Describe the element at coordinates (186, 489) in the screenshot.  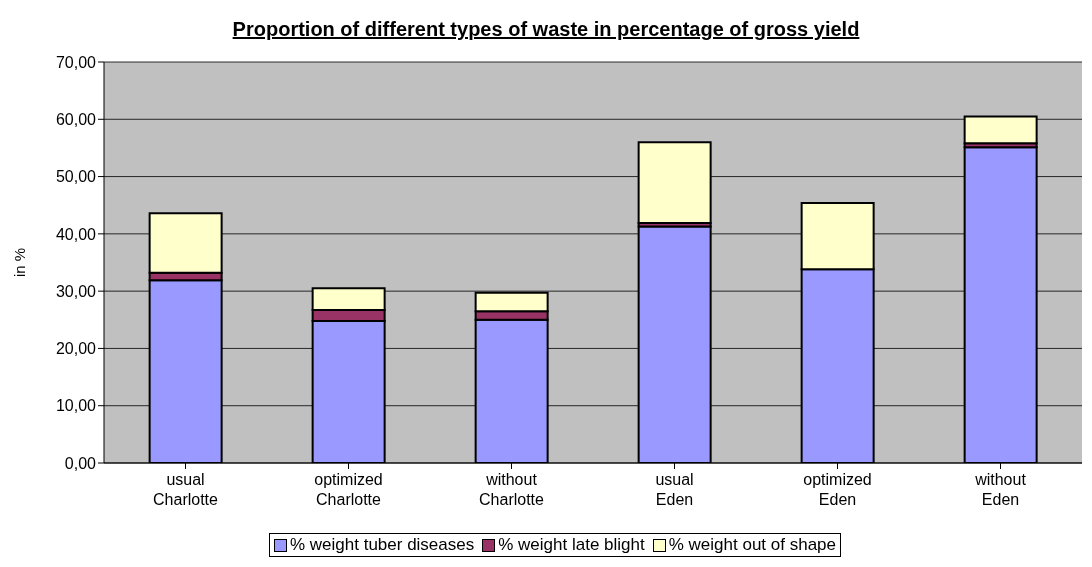
I see `x-tick-label: usual Charlotte` at that location.